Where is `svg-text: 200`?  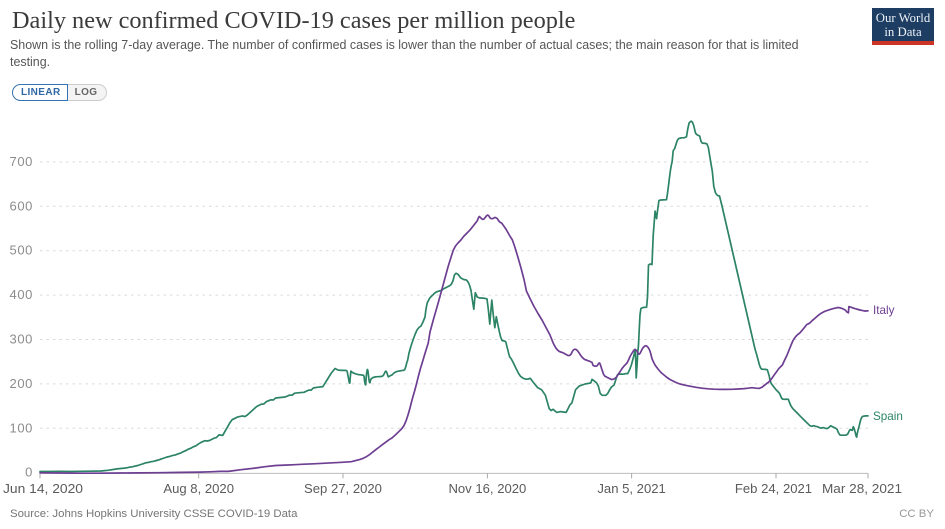 svg-text: 200 is located at coordinates (22, 383).